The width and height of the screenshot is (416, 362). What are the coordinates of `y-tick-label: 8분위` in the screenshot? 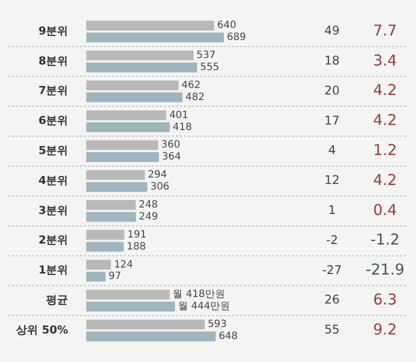 It's located at (53, 61).